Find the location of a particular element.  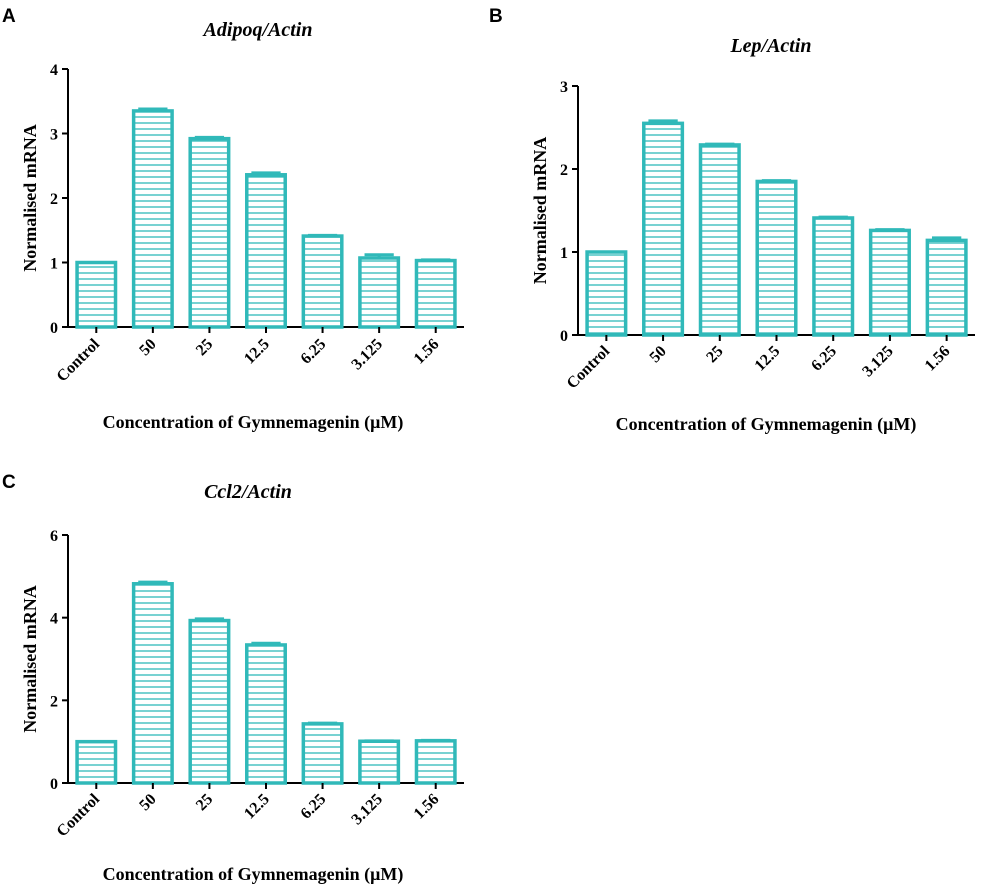

panel-letter: A is located at coordinates (9, 16).